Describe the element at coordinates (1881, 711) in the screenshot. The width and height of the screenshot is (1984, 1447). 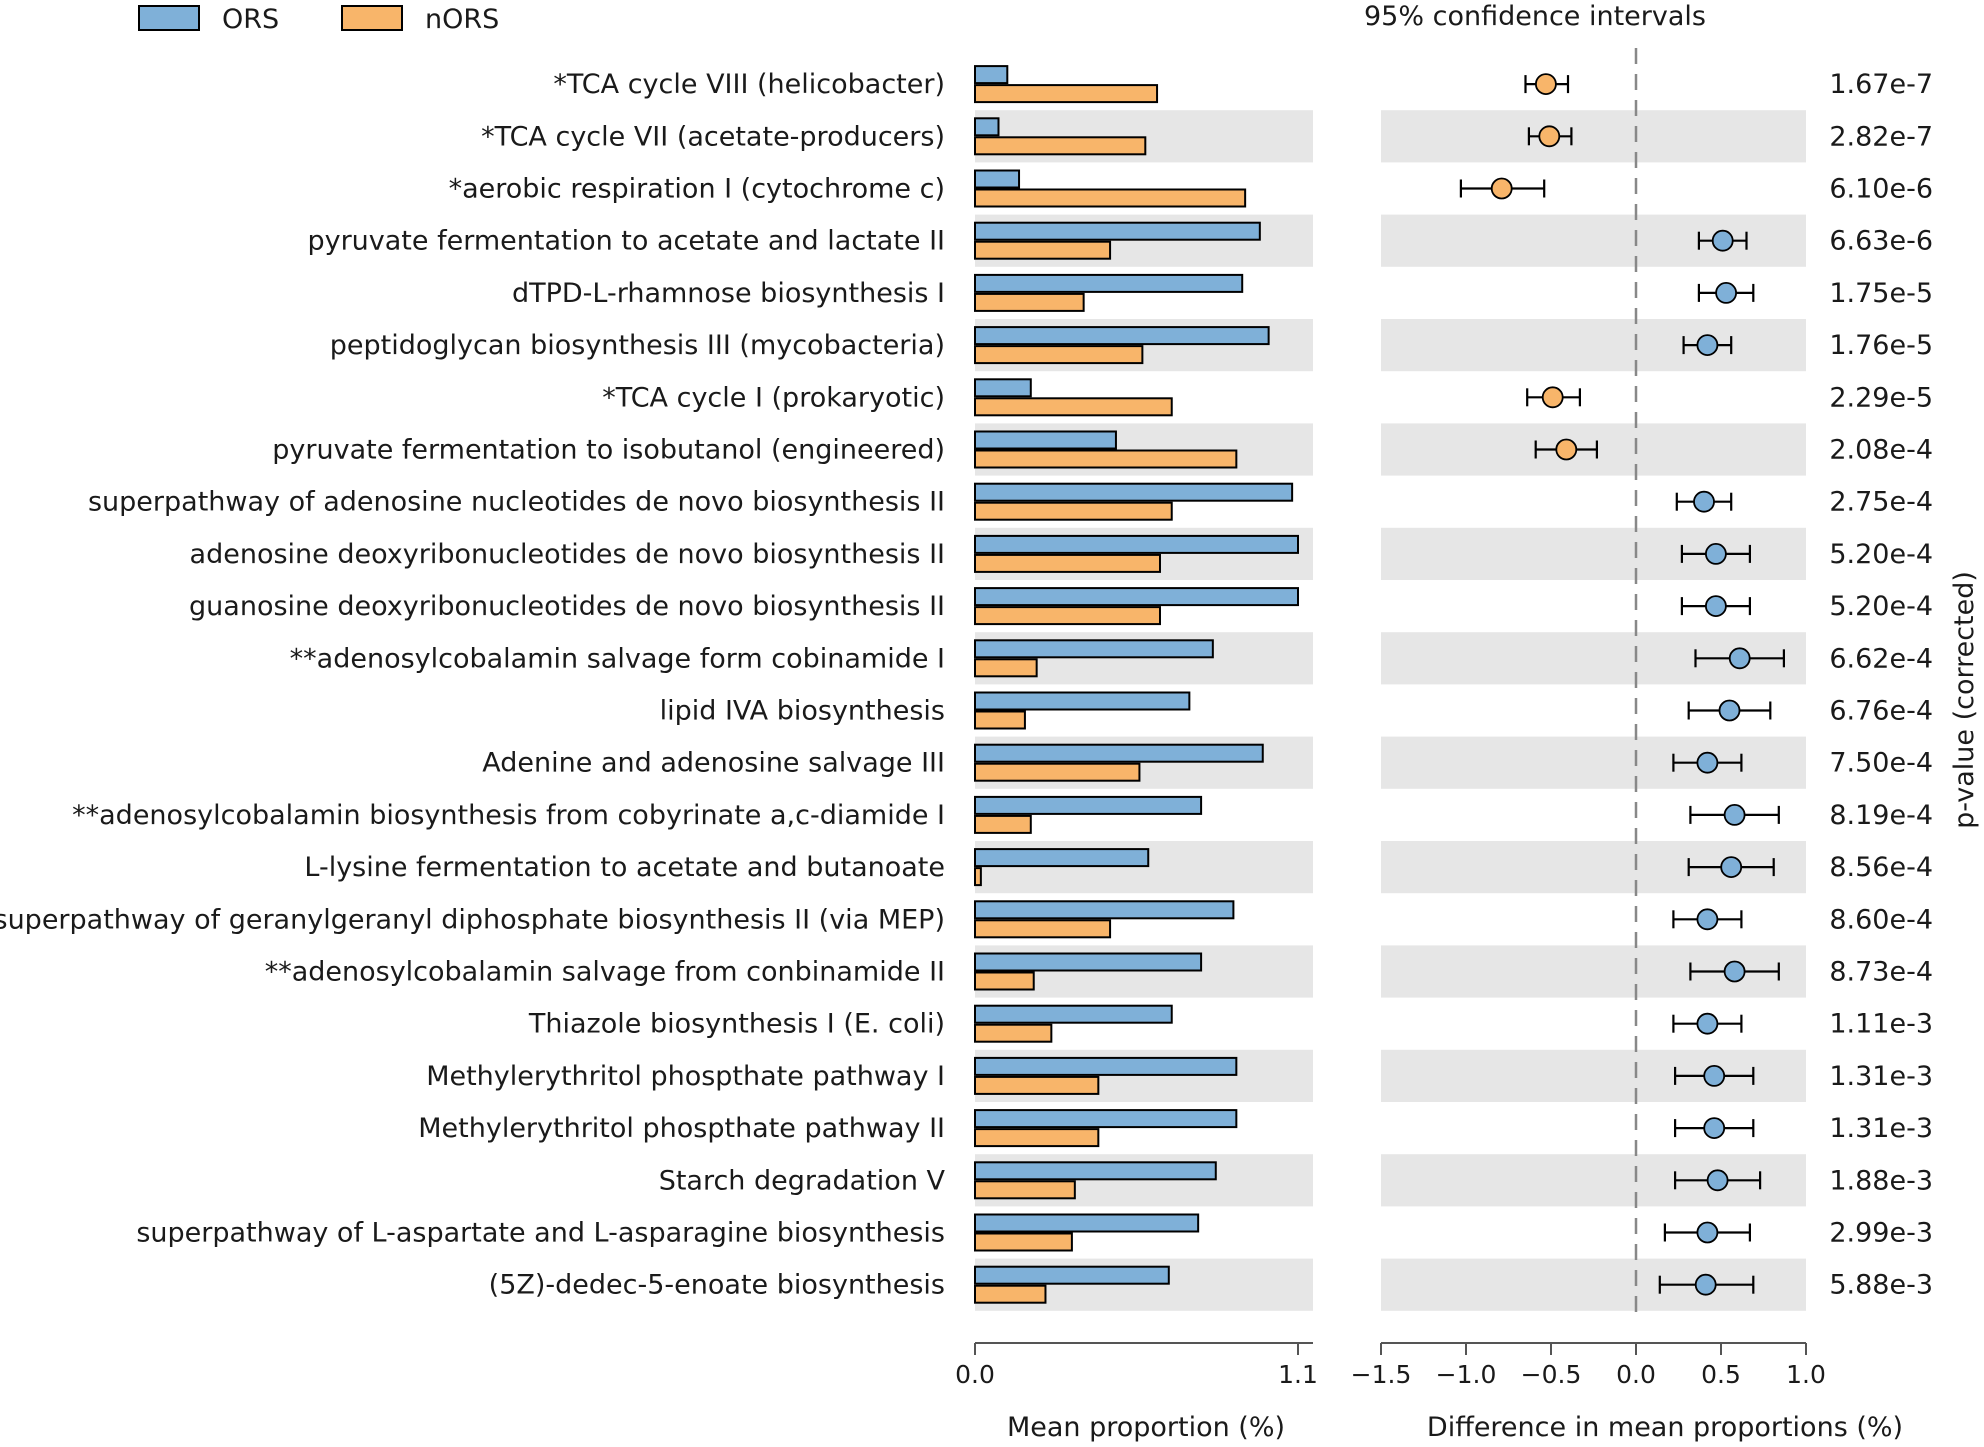
I see `p-value: 6.76e-4` at that location.